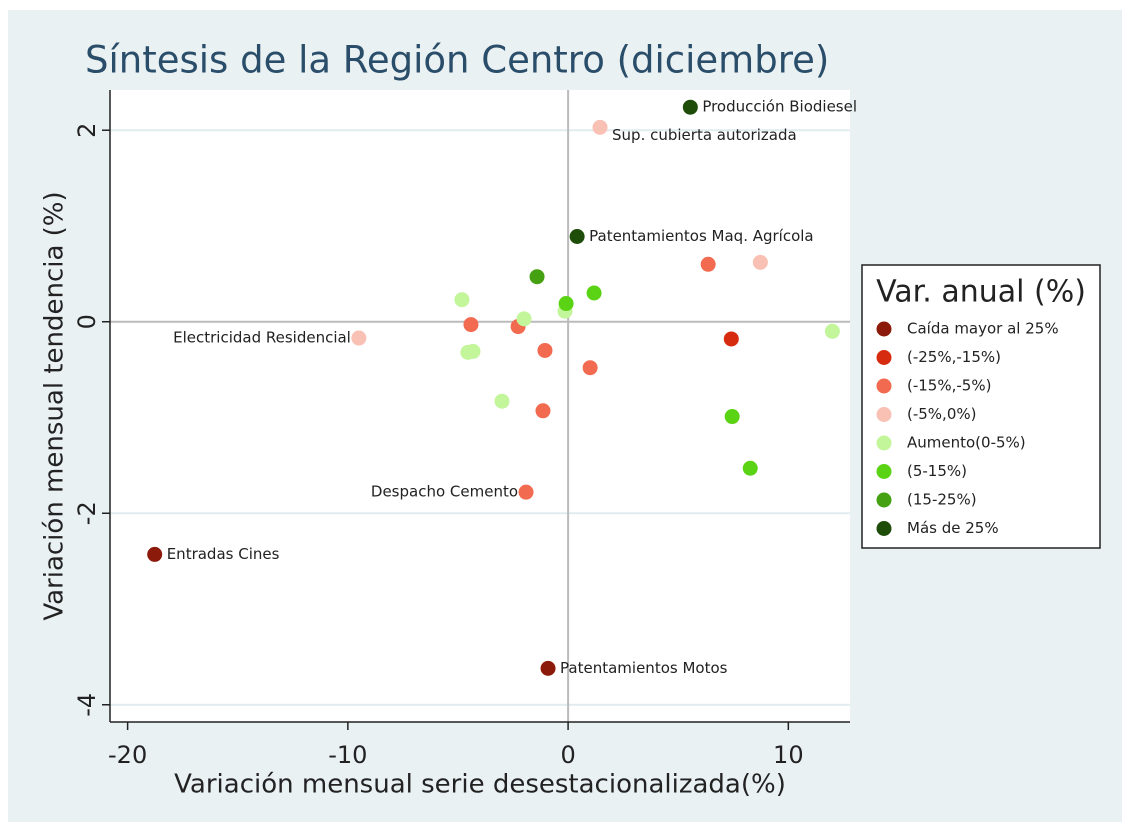  Describe the element at coordinates (87, 513) in the screenshot. I see `y-tick-label: -2` at that location.